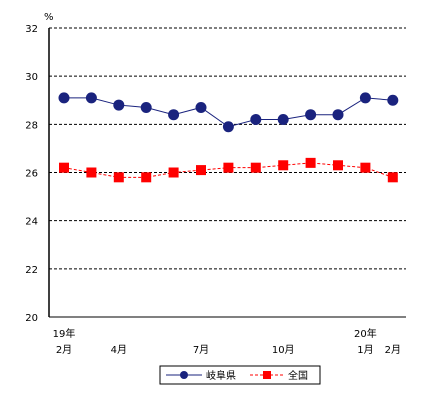 This screenshot has width=434, height=401. Describe the element at coordinates (365, 350) in the screenshot. I see `x-label-month-11: 1月` at that location.